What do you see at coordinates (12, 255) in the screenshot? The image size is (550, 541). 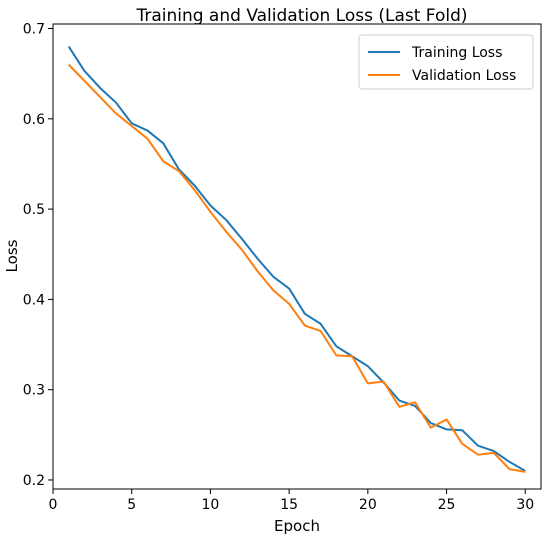 I see `y-axis-label: Loss` at bounding box center [12, 255].